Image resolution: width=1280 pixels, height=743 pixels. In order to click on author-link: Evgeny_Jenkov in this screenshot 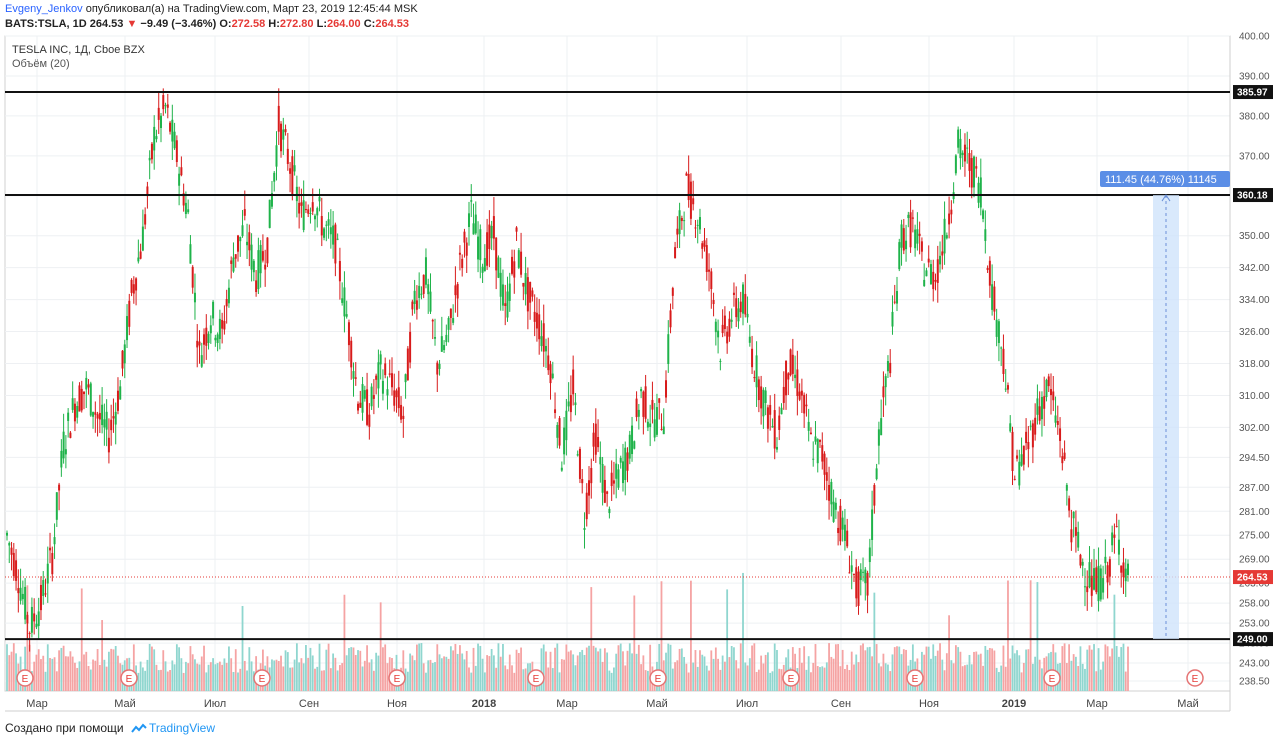, I will do `click(44, 9)`.